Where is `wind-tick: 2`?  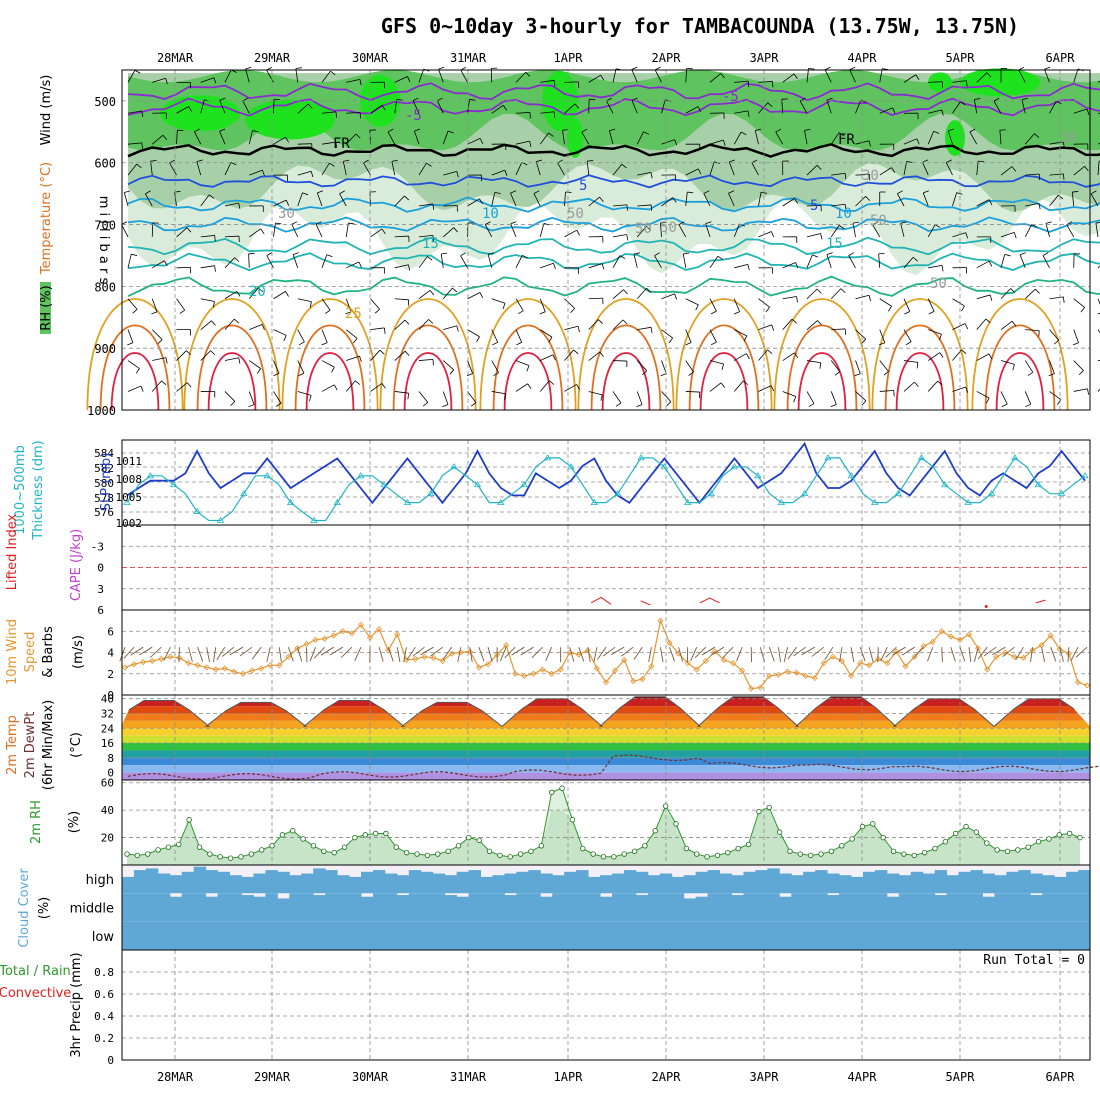
wind-tick: 2 is located at coordinates (110, 674).